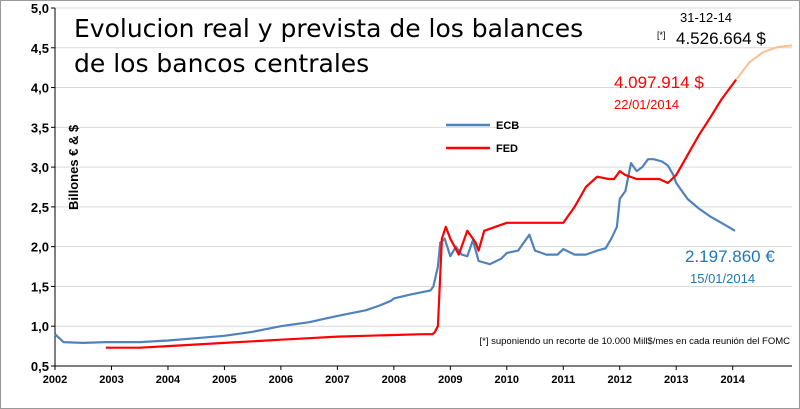  What do you see at coordinates (507, 149) in the screenshot?
I see `legend-fed-label: FED` at bounding box center [507, 149].